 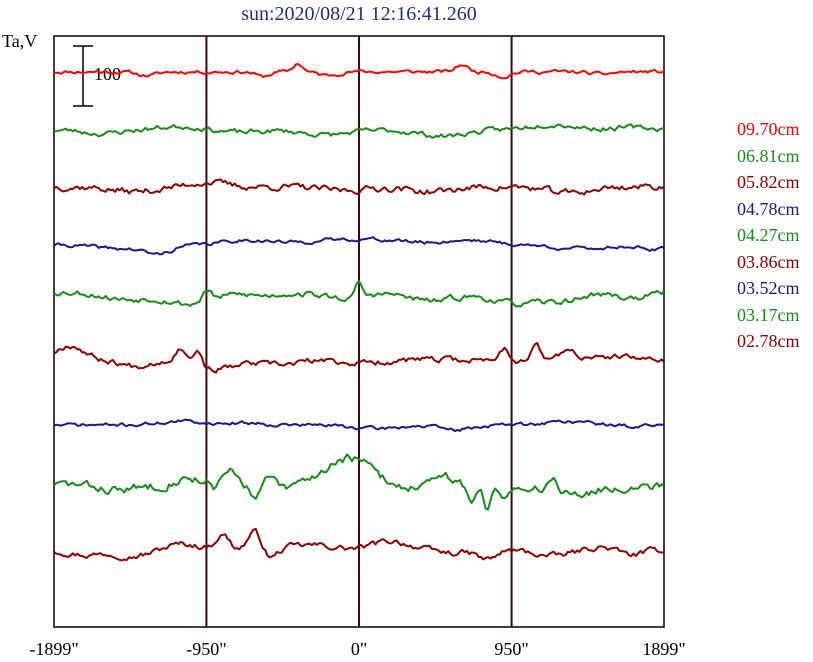 I want to click on x-tick-label-3: 950", so click(x=511, y=649).